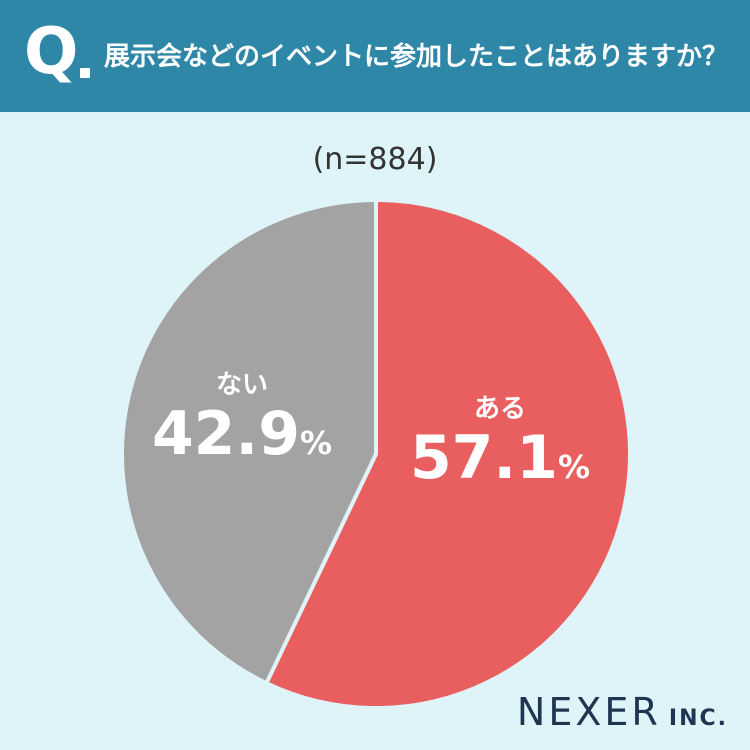  I want to click on slice-value-aru: 57.1, so click(483, 458).